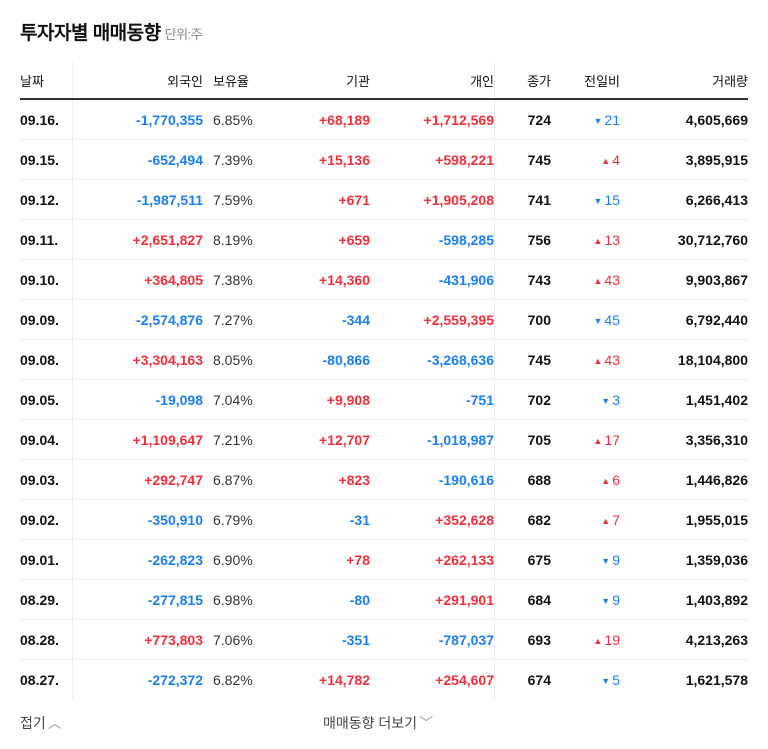 The height and width of the screenshot is (749, 768). What do you see at coordinates (612, 239) in the screenshot?
I see `change-value: 13` at bounding box center [612, 239].